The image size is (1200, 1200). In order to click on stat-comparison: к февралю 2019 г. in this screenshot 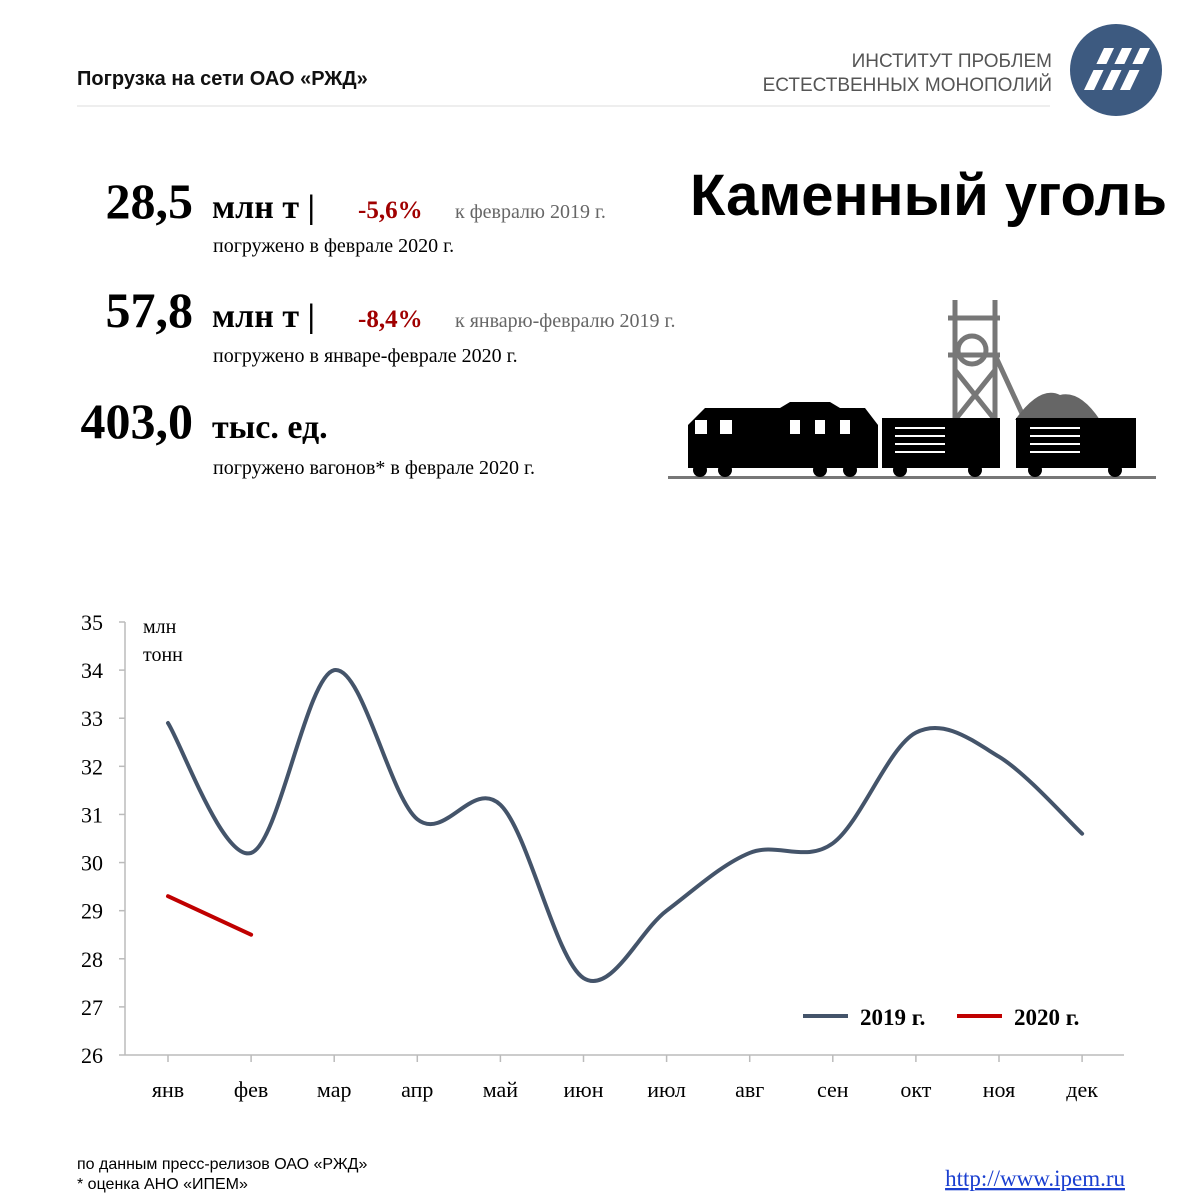, I will do `click(530, 212)`.